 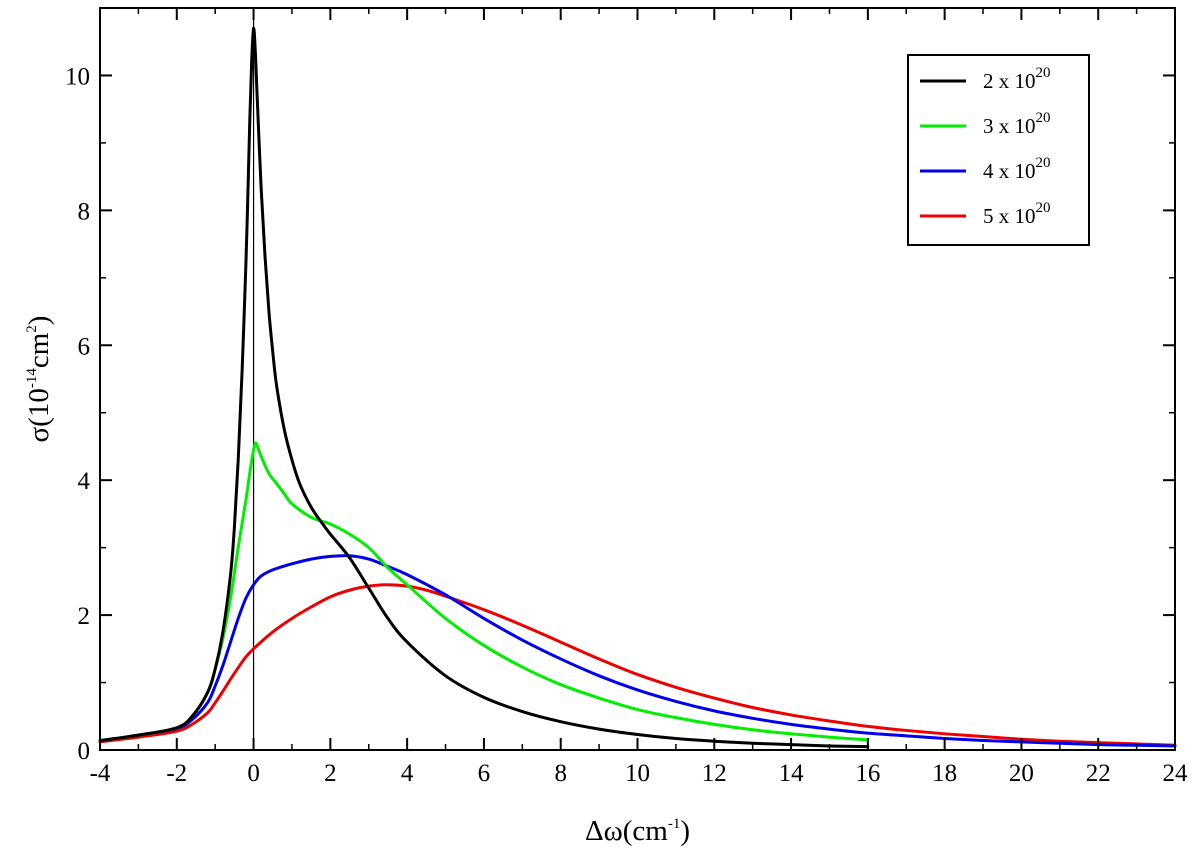 I want to click on x-tick-label: 2, so click(x=330, y=773).